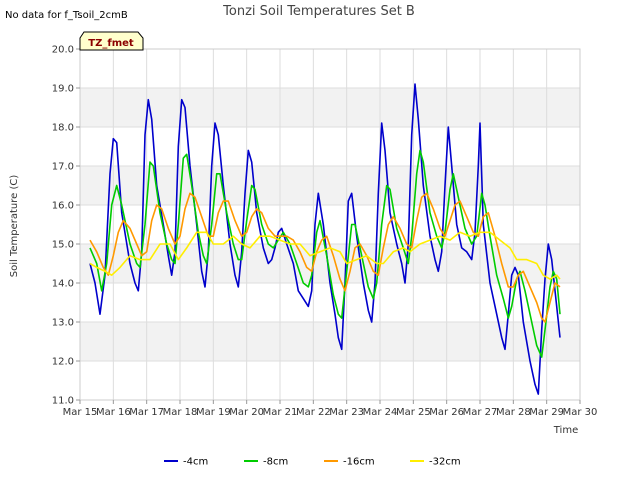 This screenshot has height=480, width=640. What do you see at coordinates (246, 412) in the screenshot?
I see `x-tick-label: Mar 20` at bounding box center [246, 412].